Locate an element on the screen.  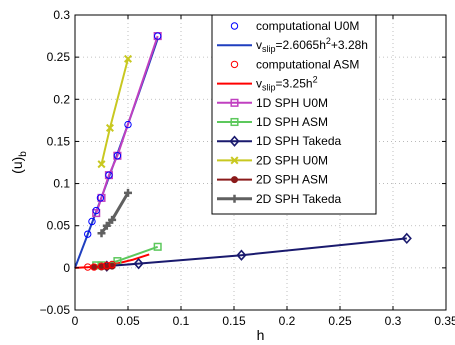
legend-label: computational U0M is located at coordinates (307, 26).